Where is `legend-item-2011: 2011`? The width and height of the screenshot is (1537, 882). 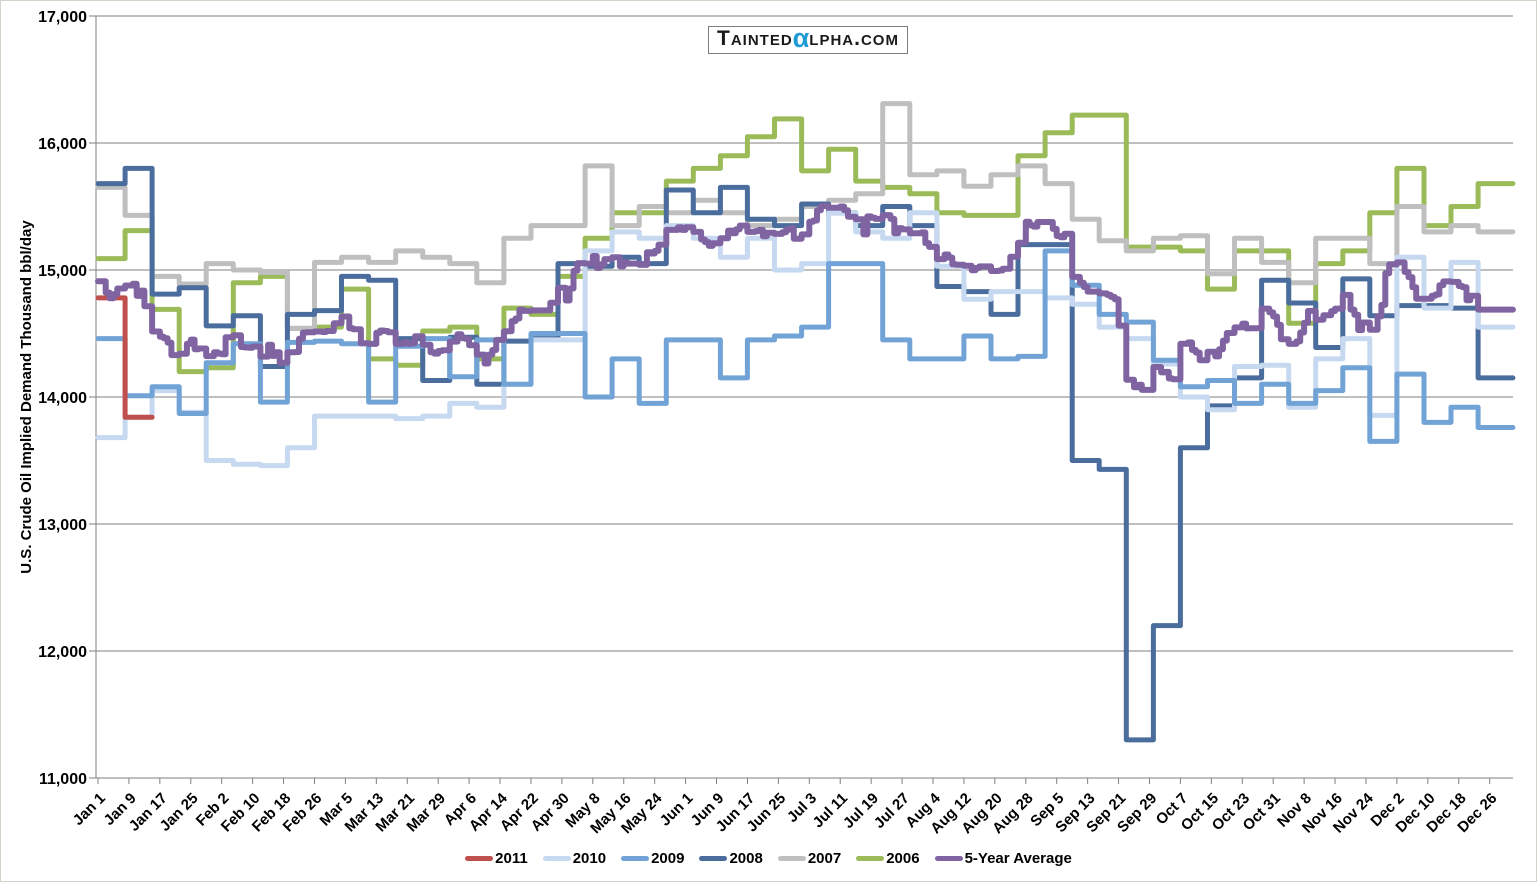 legend-item-2011: 2011 is located at coordinates (496, 858).